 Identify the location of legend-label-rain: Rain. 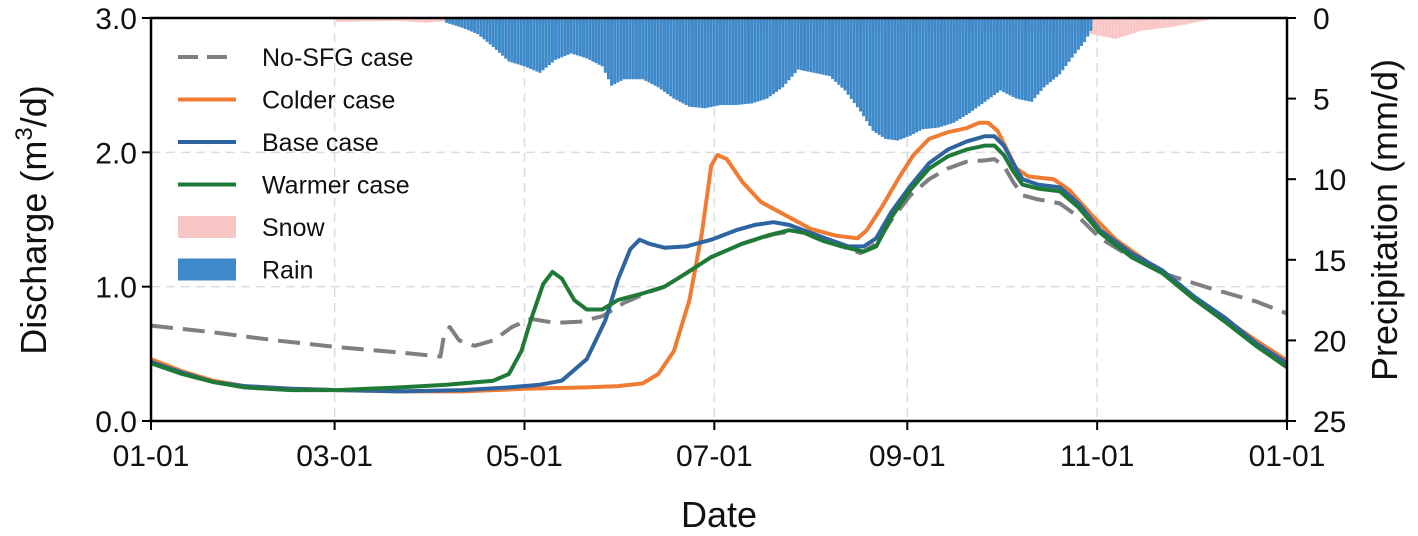
(287, 271).